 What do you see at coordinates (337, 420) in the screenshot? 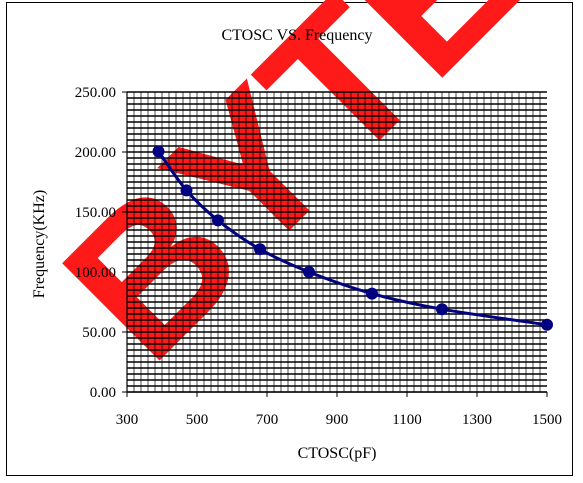
I see `x-tick-label: 900` at bounding box center [337, 420].